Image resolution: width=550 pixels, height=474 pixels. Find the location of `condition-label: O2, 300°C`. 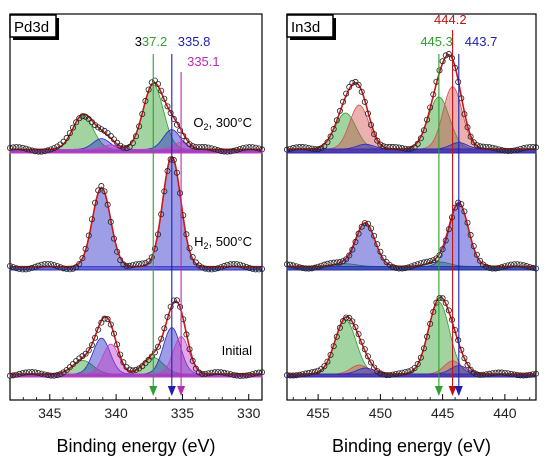

condition-label: O2, 300°C is located at coordinates (222, 123).